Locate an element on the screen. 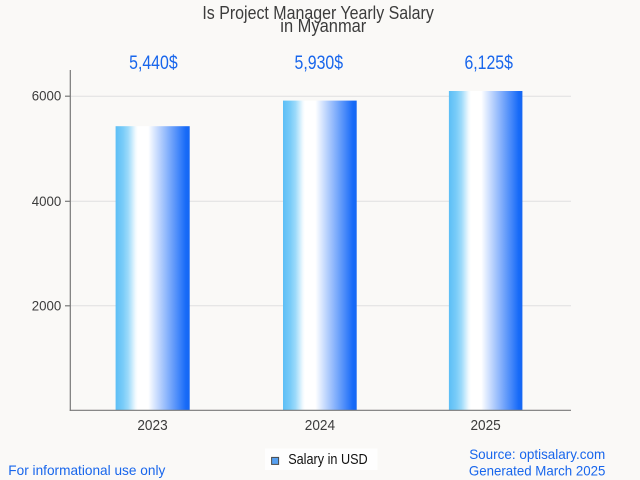 This screenshot has width=640, height=480. svg-text:Is Project Manager Yearly Sala: Is Project Manager Yearly Salary is located at coordinates (318, 12).